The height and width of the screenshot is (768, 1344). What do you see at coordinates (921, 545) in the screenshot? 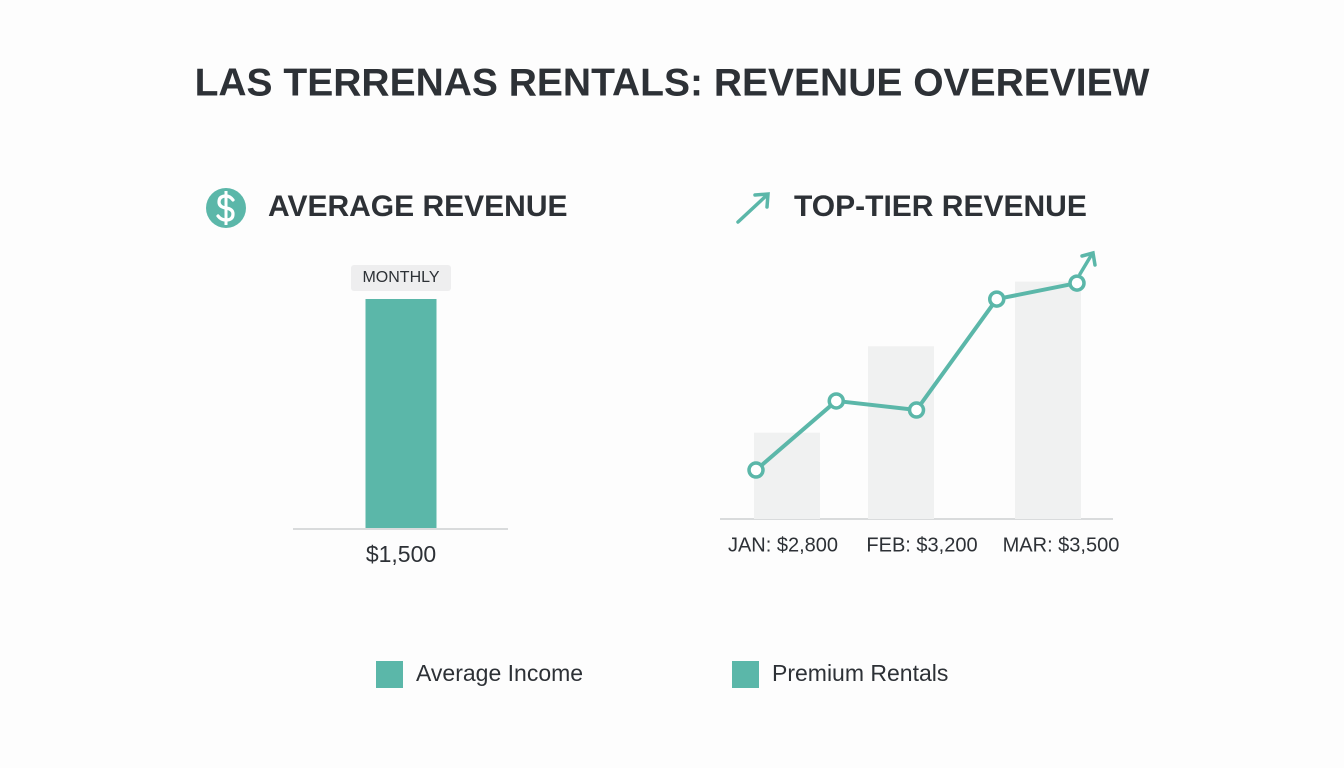
I see `x-tick-label: FEB: $3,200` at bounding box center [921, 545].